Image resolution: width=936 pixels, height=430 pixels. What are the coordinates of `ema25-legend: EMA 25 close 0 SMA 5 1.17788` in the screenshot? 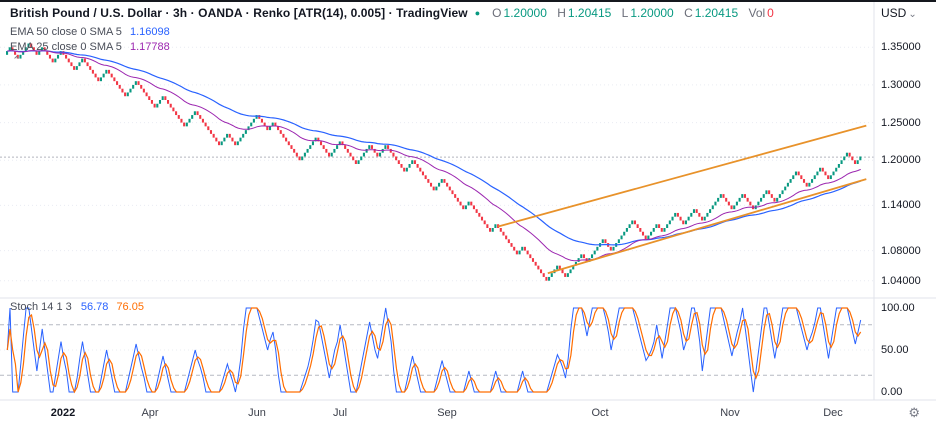 It's located at (90, 47).